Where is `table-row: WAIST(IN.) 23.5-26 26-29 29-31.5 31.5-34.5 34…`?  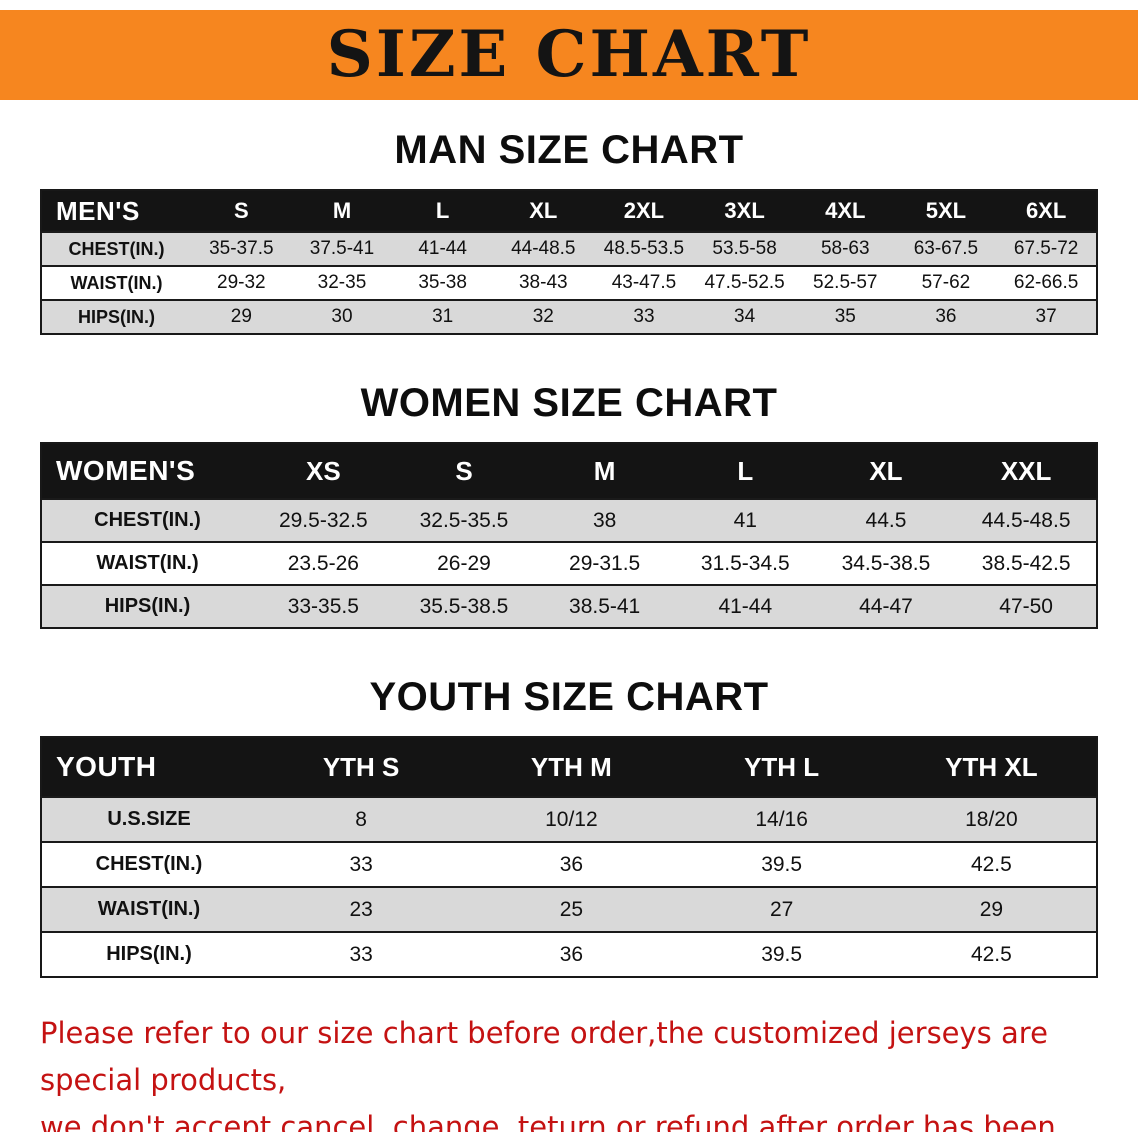 table-row: WAIST(IN.) 23.5-26 26-29 29-31.5 31.5-34.5 34… is located at coordinates (569, 563).